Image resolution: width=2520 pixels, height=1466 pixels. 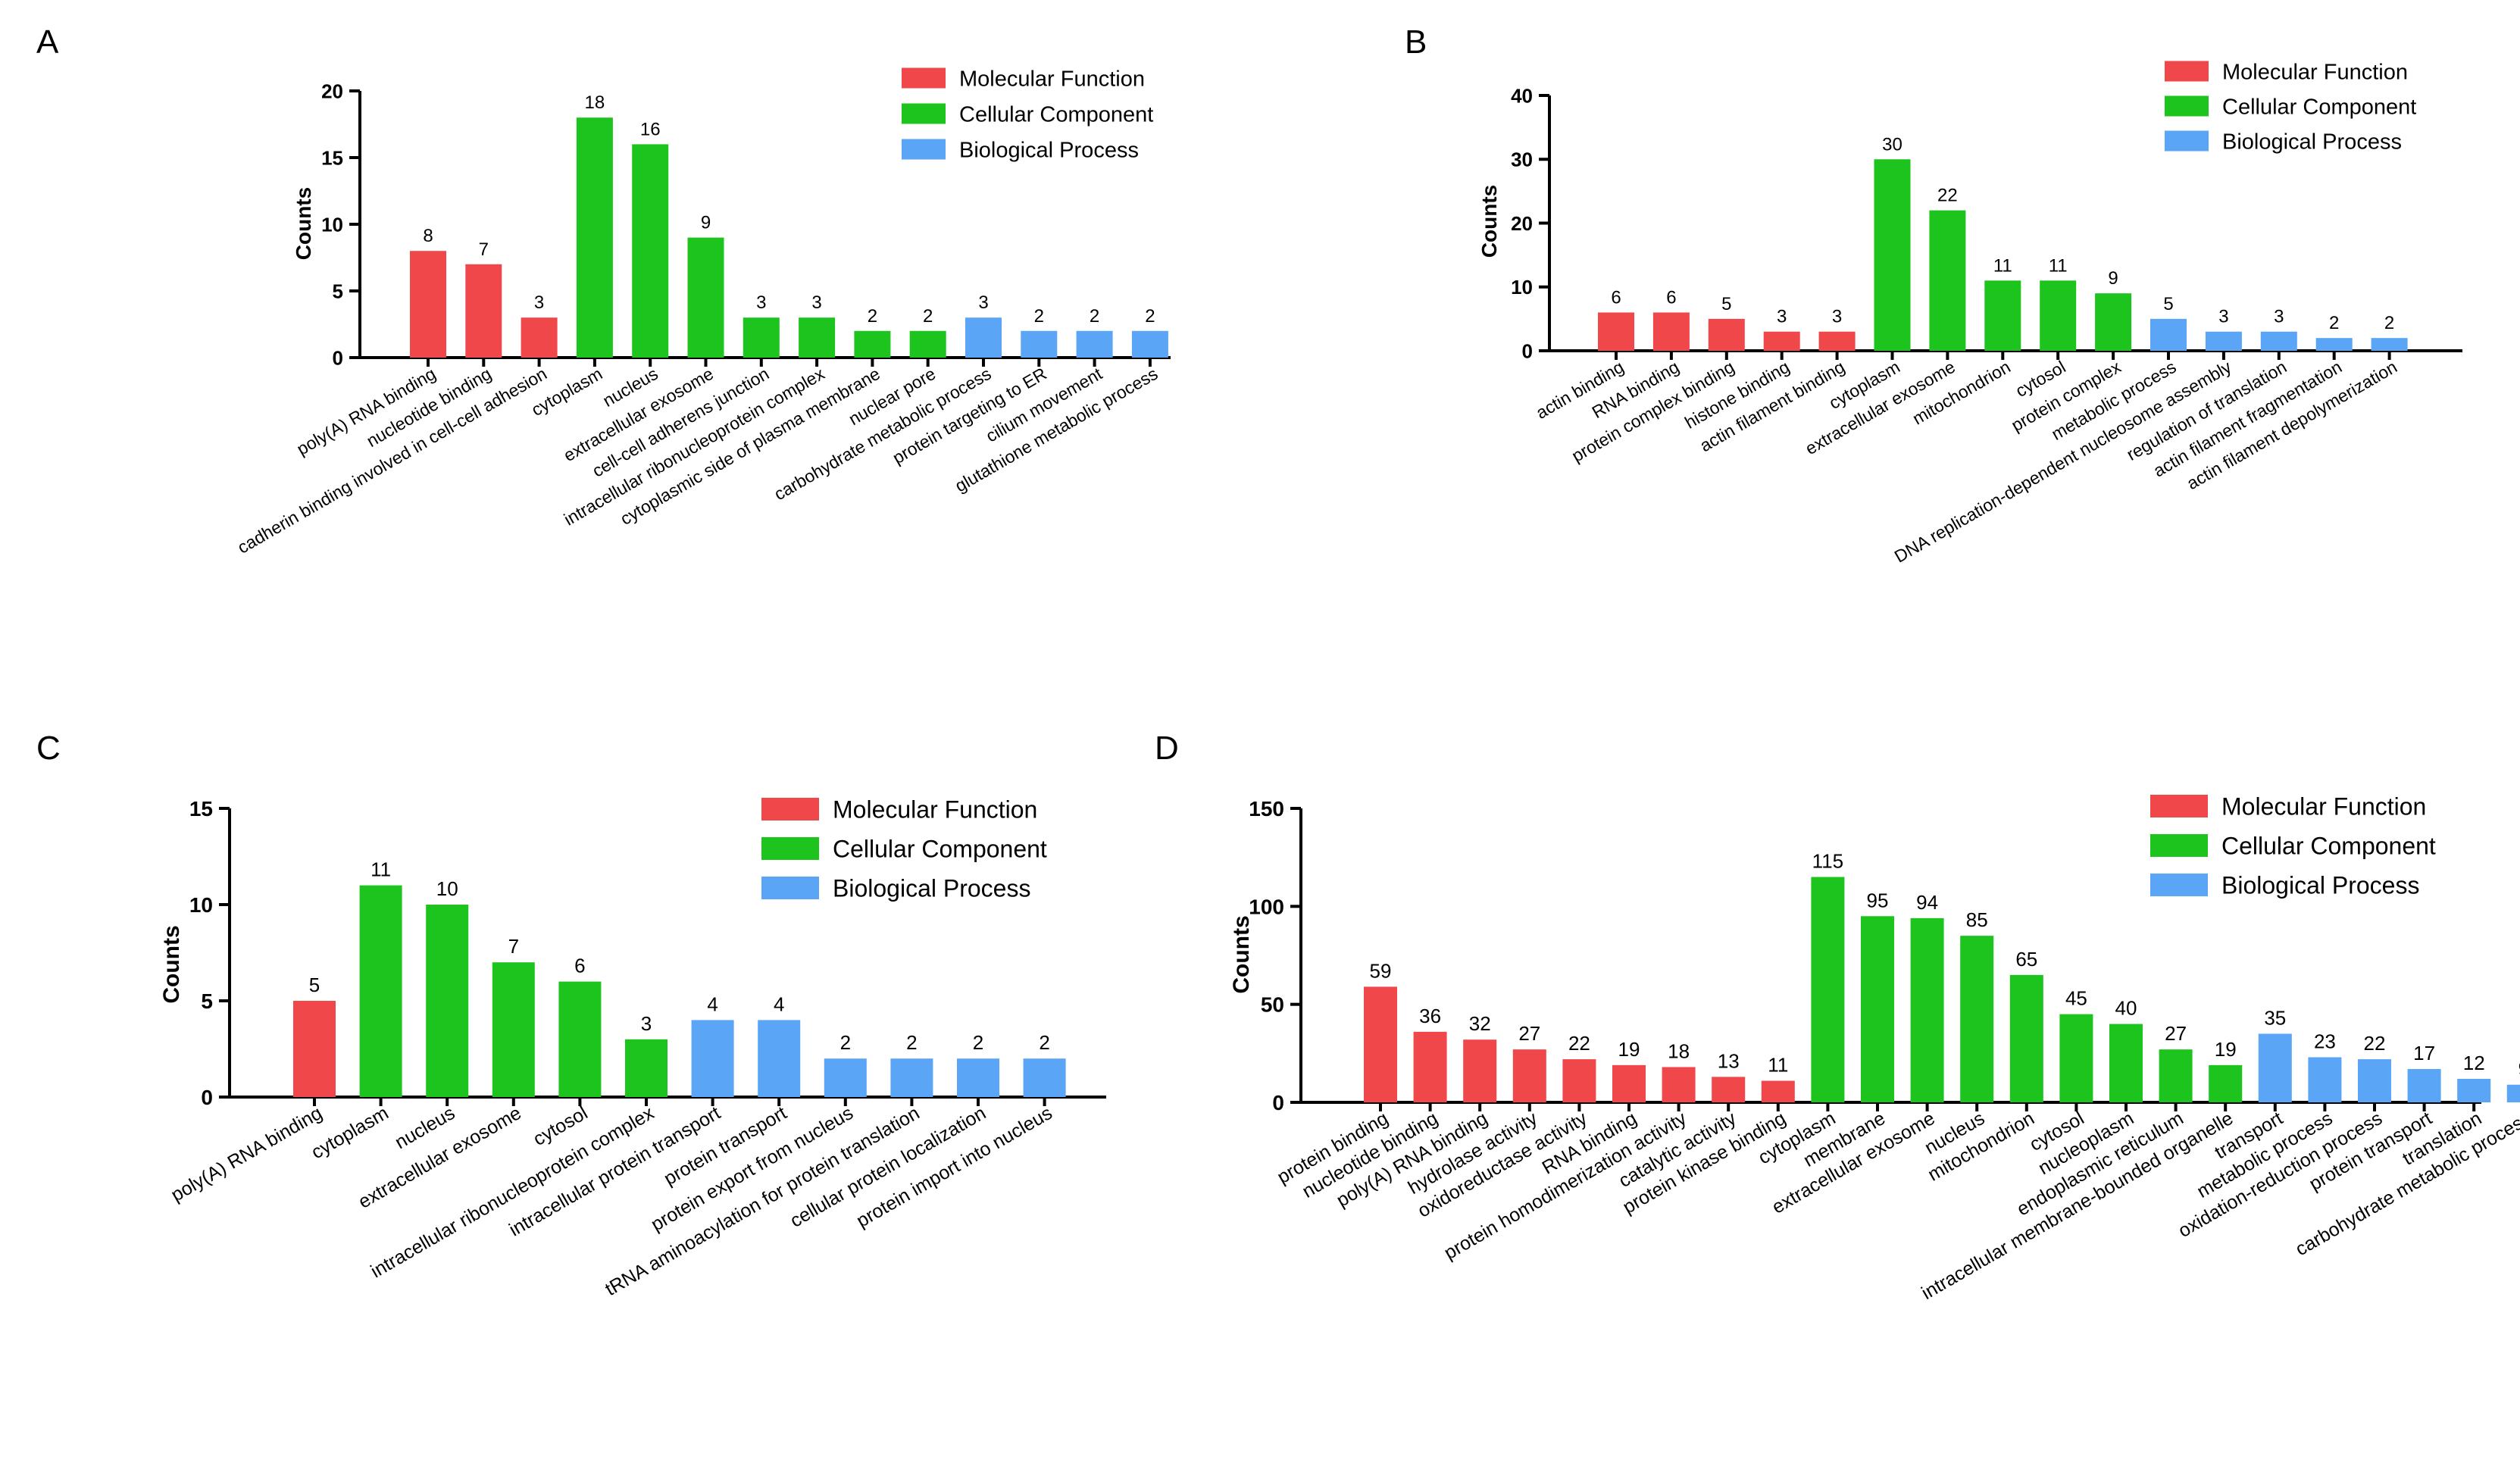 I want to click on panel-c-legend-label: Biological Process, so click(x=931, y=888).